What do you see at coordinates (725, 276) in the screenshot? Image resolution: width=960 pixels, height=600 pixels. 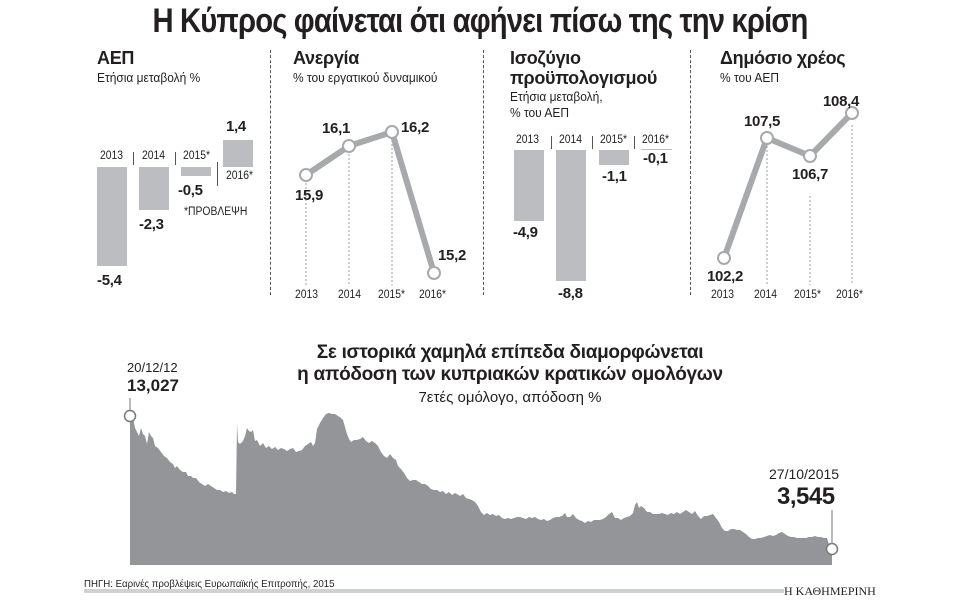 I see `debt-value-2013: 102,2` at bounding box center [725, 276].